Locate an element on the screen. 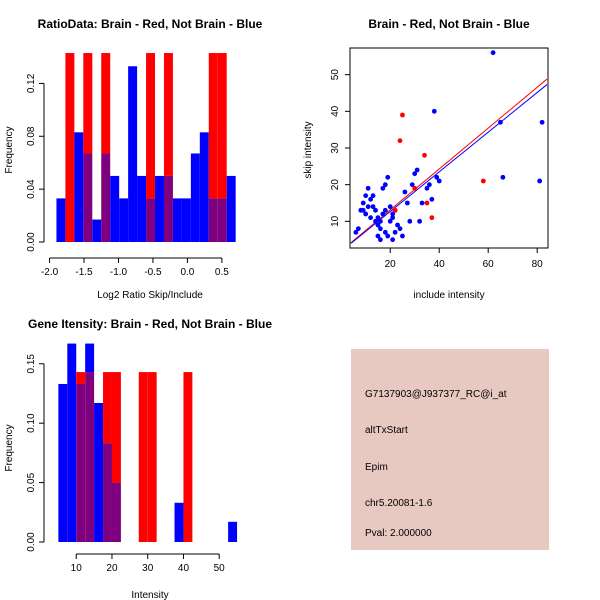 This screenshot has width=600, height=600. event-type-text: altTxStart is located at coordinates (386, 430).